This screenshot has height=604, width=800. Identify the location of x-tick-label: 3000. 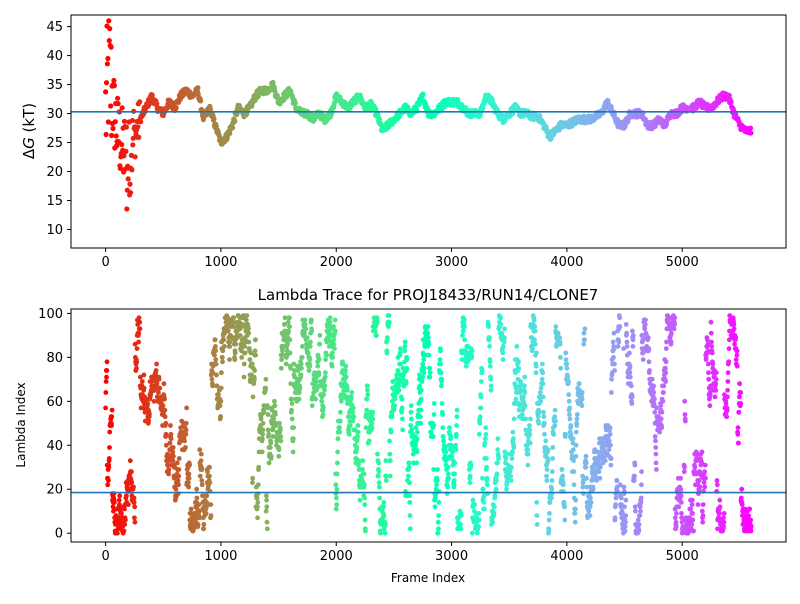
(451, 556).